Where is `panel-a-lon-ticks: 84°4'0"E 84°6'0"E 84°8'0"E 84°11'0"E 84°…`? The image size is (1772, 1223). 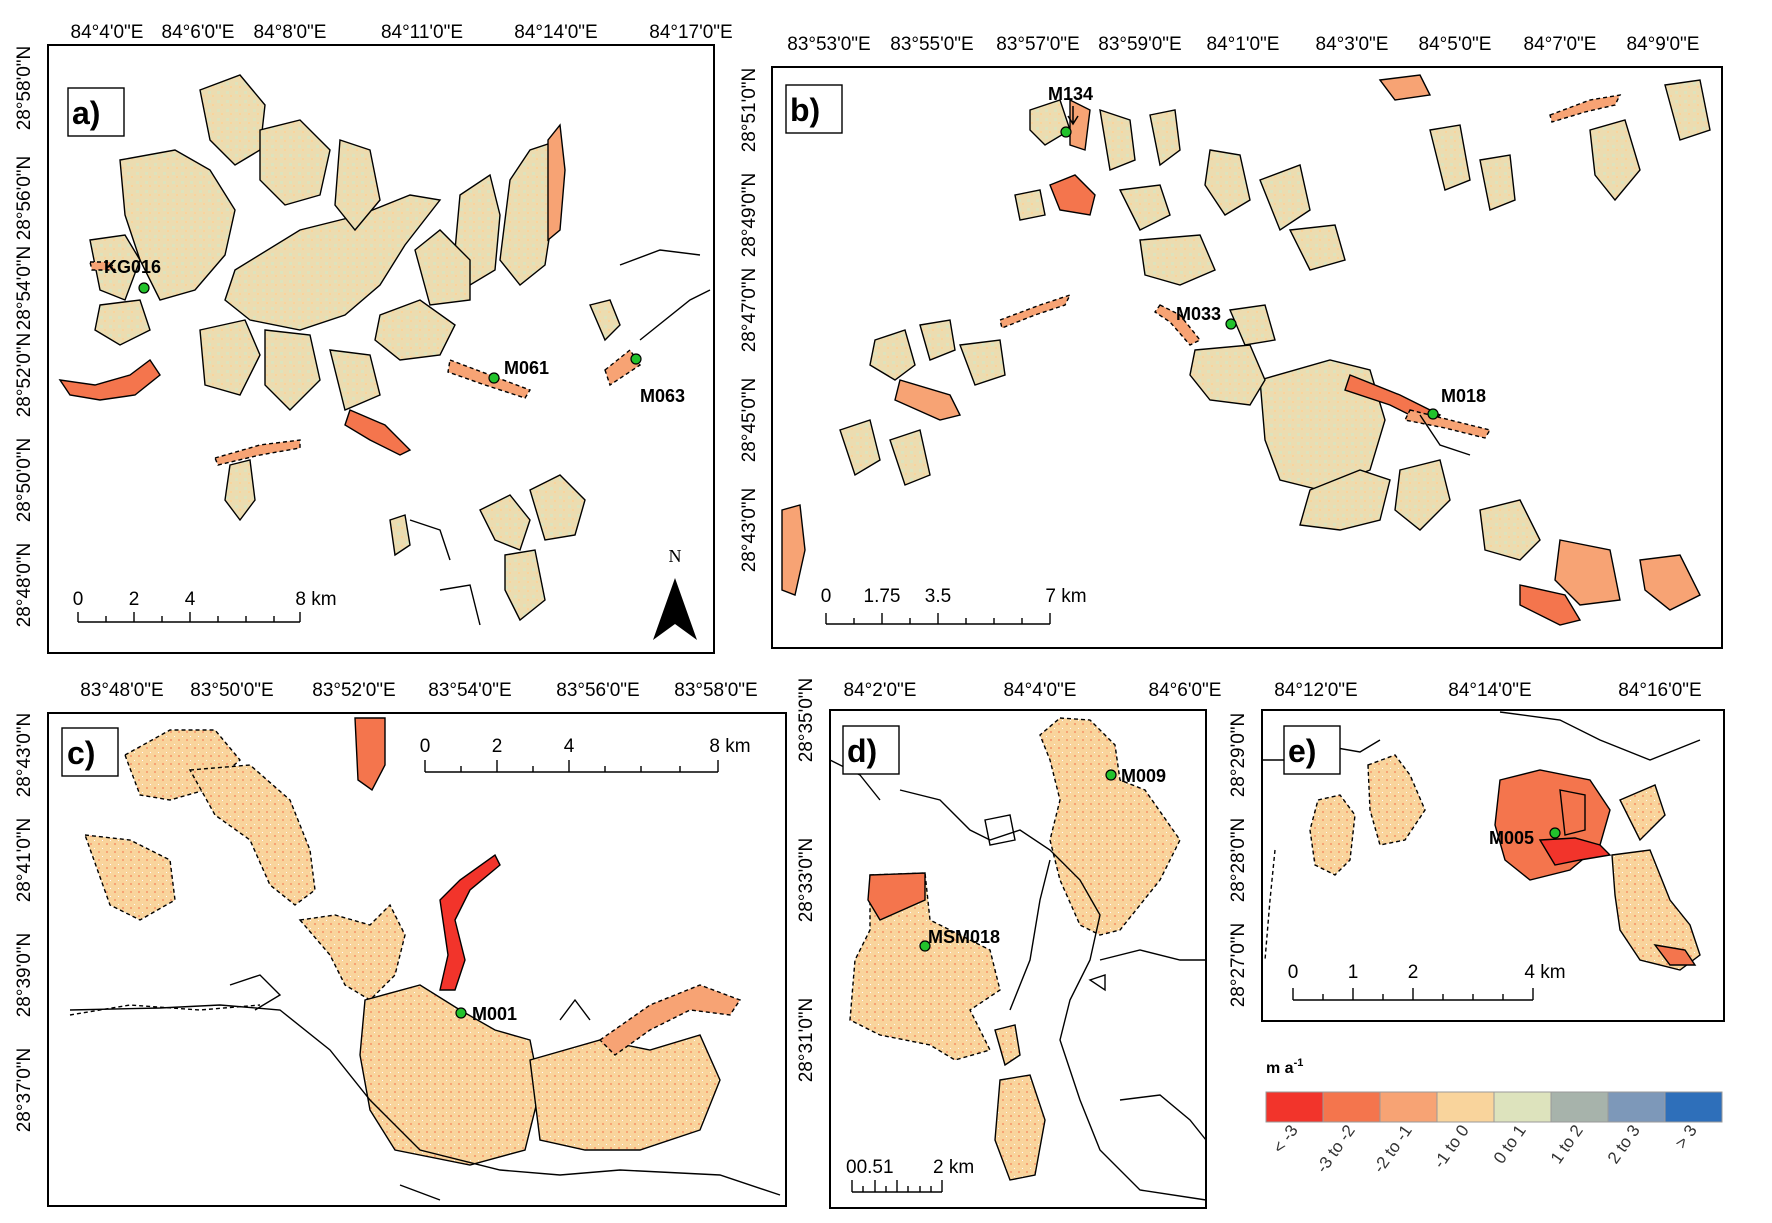
panel-a-lon-ticks: 84°4'0"E 84°6'0"E 84°8'0"E 84°11'0"E 84°… is located at coordinates (402, 32).